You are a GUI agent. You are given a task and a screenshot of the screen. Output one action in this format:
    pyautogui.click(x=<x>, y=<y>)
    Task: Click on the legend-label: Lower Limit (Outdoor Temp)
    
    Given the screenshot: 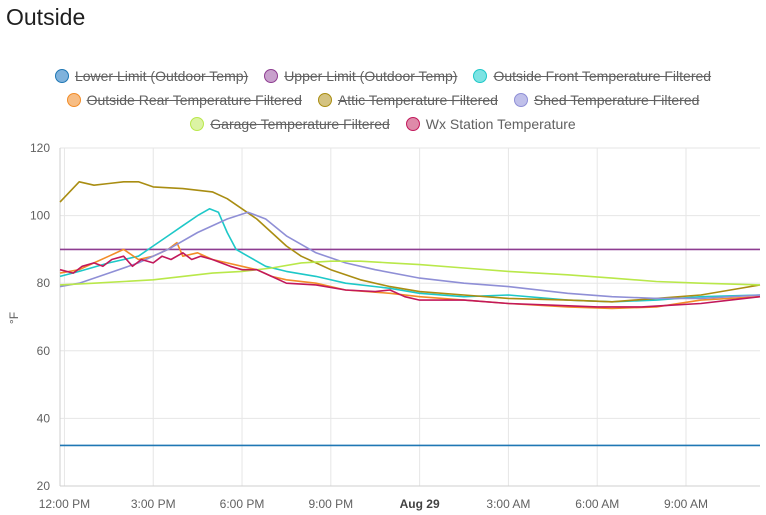 What is the action you would take?
    pyautogui.click(x=161, y=76)
    